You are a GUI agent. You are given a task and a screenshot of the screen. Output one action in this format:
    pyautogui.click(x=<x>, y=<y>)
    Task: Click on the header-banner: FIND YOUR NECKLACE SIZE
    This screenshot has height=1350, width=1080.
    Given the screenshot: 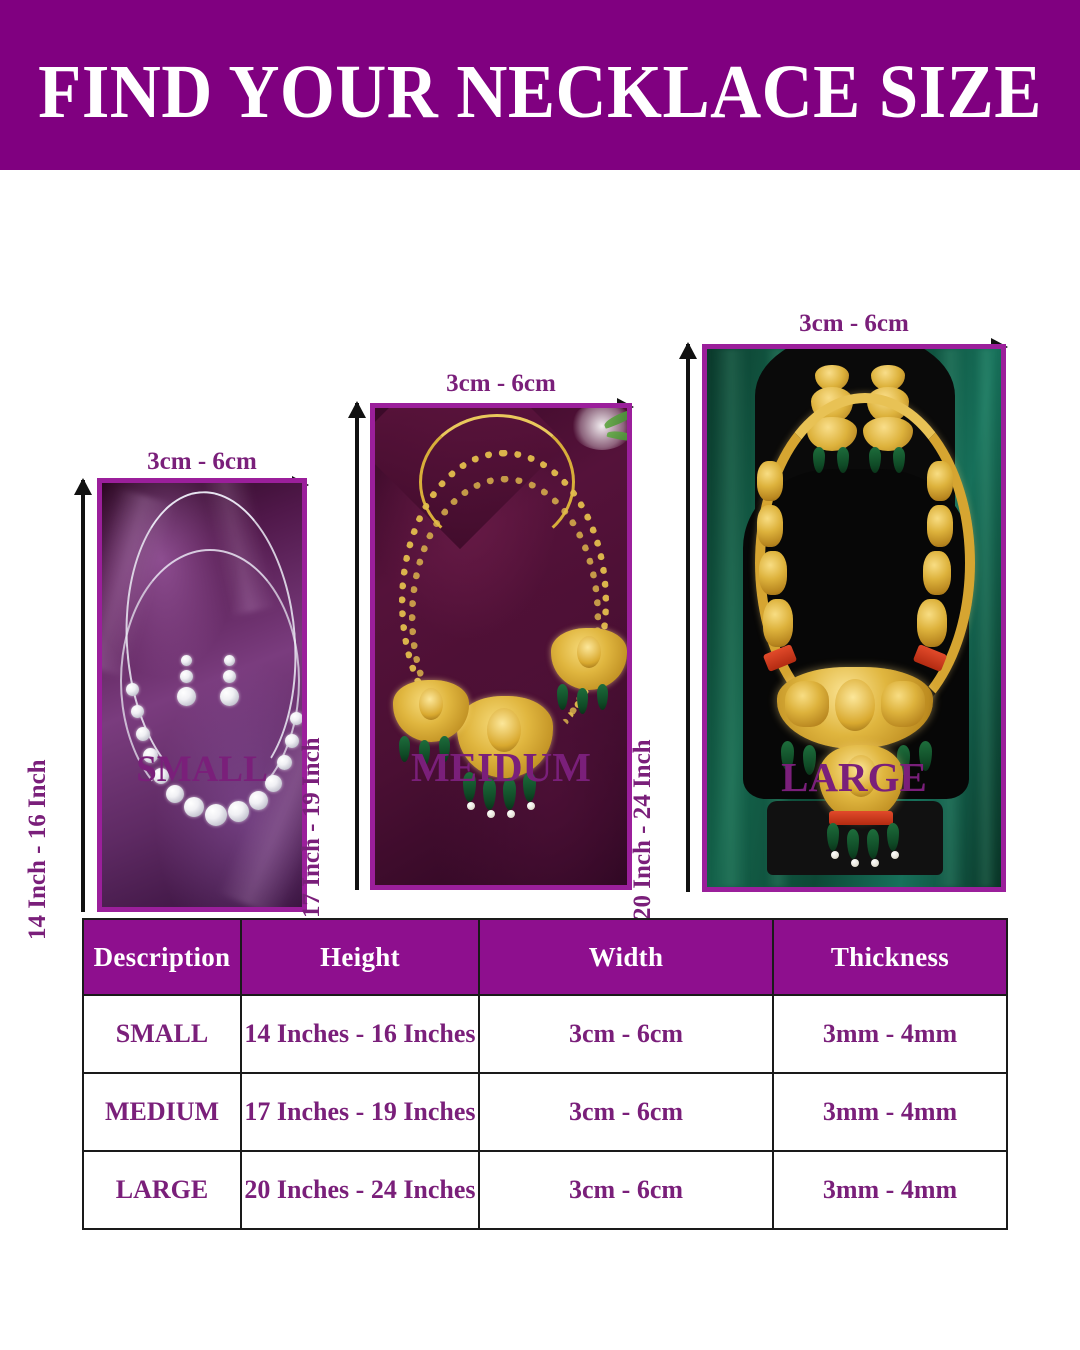 What is the action you would take?
    pyautogui.click(x=540, y=85)
    